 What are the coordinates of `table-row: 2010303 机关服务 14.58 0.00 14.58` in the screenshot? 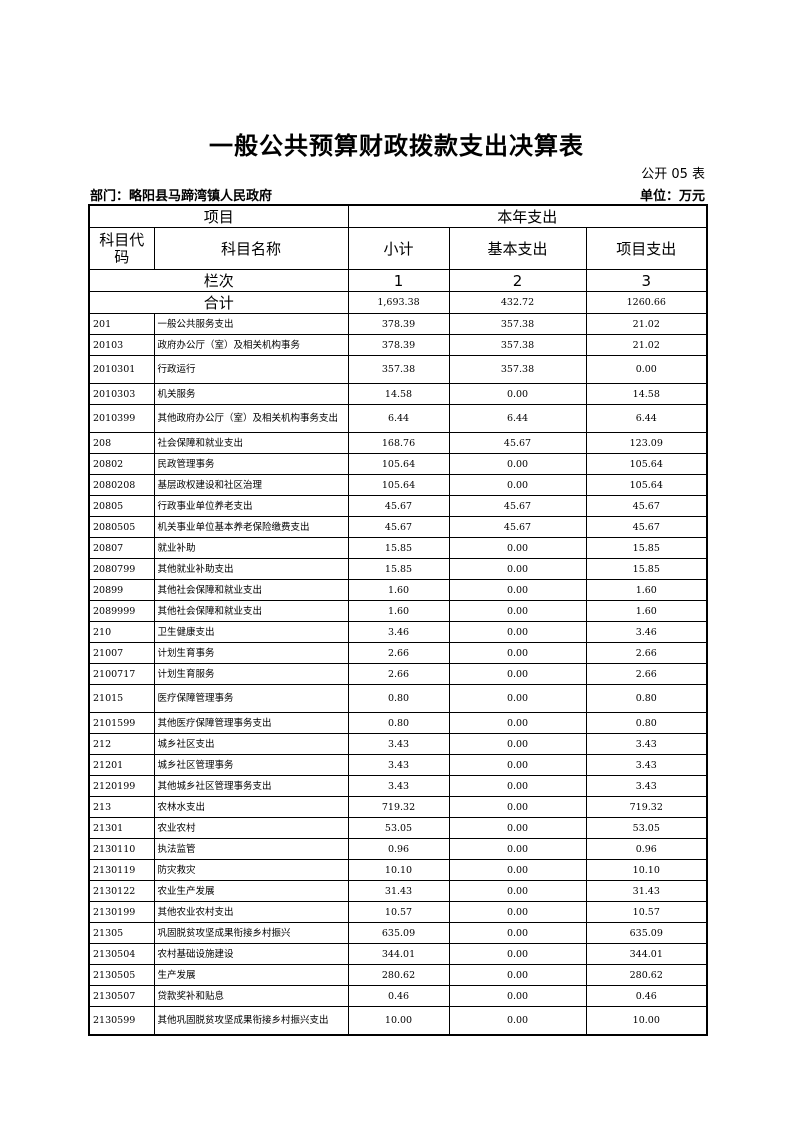 It's located at (398, 394).